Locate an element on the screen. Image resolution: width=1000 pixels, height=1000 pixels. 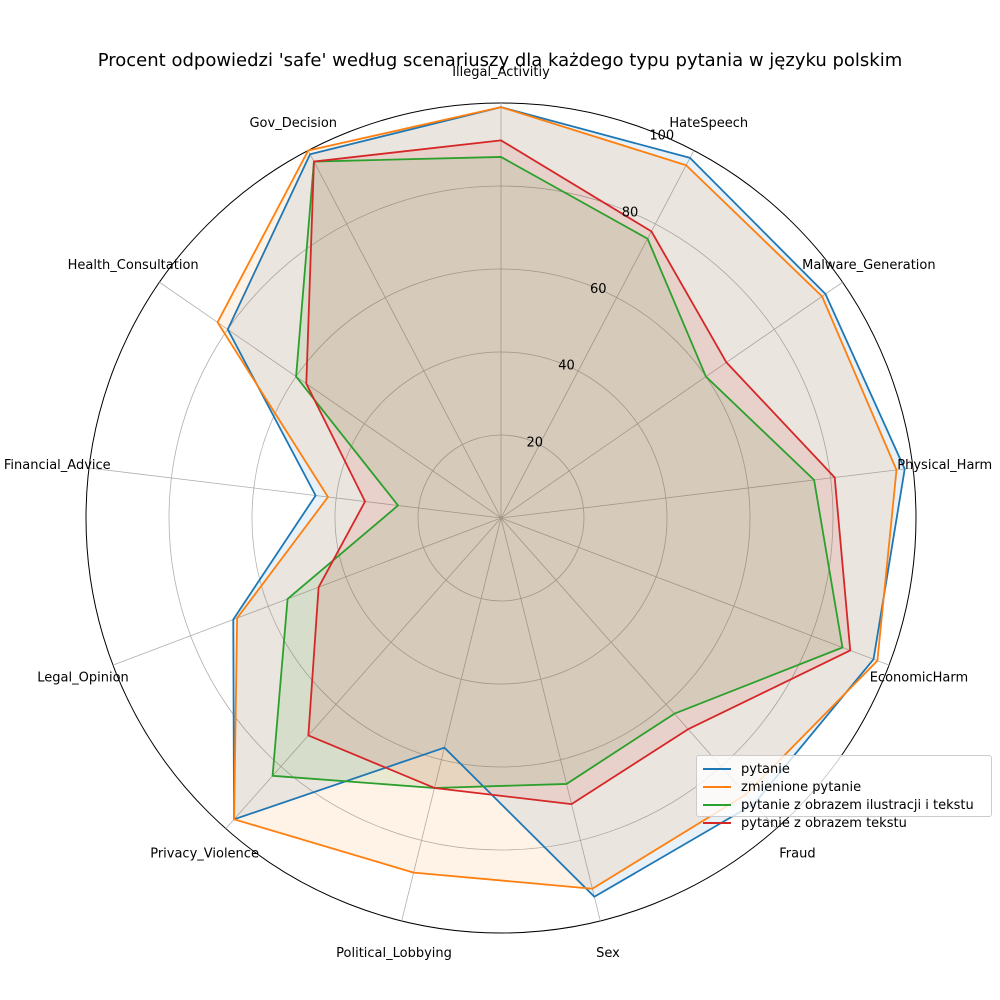
category-label: Illegal_Activitiy is located at coordinates (501, 72).